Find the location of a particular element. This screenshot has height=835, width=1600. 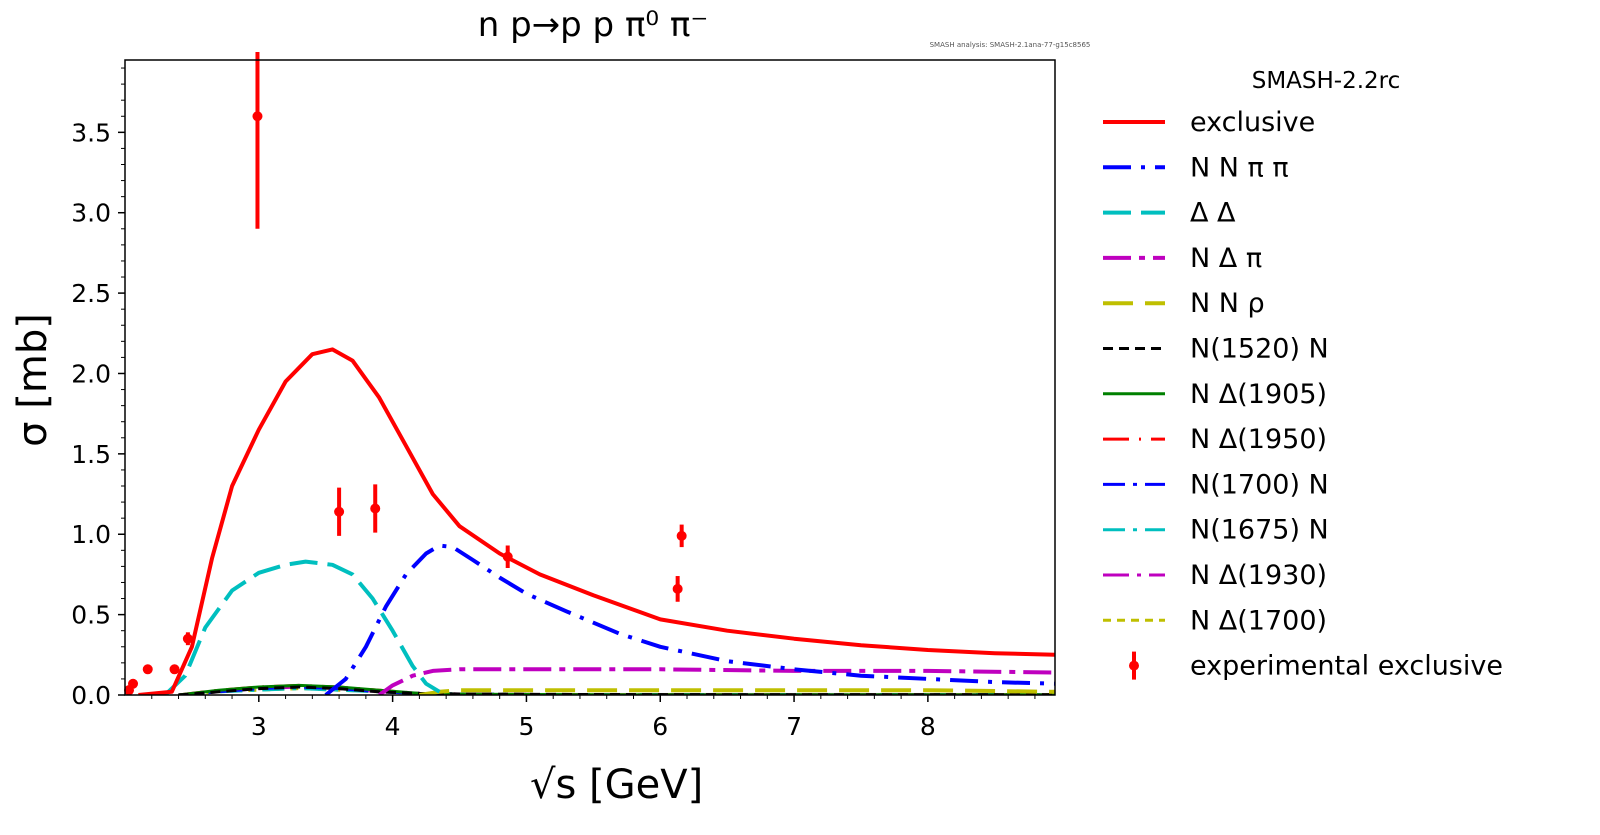

legend-label: N Δ(1950) is located at coordinates (1258, 439).